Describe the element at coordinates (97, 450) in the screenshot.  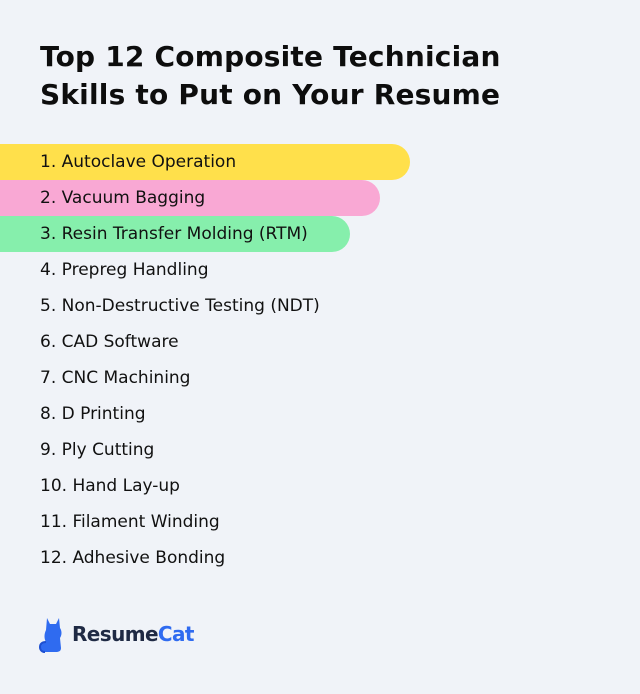
I see `skill-label: 9. Ply Cutting` at that location.